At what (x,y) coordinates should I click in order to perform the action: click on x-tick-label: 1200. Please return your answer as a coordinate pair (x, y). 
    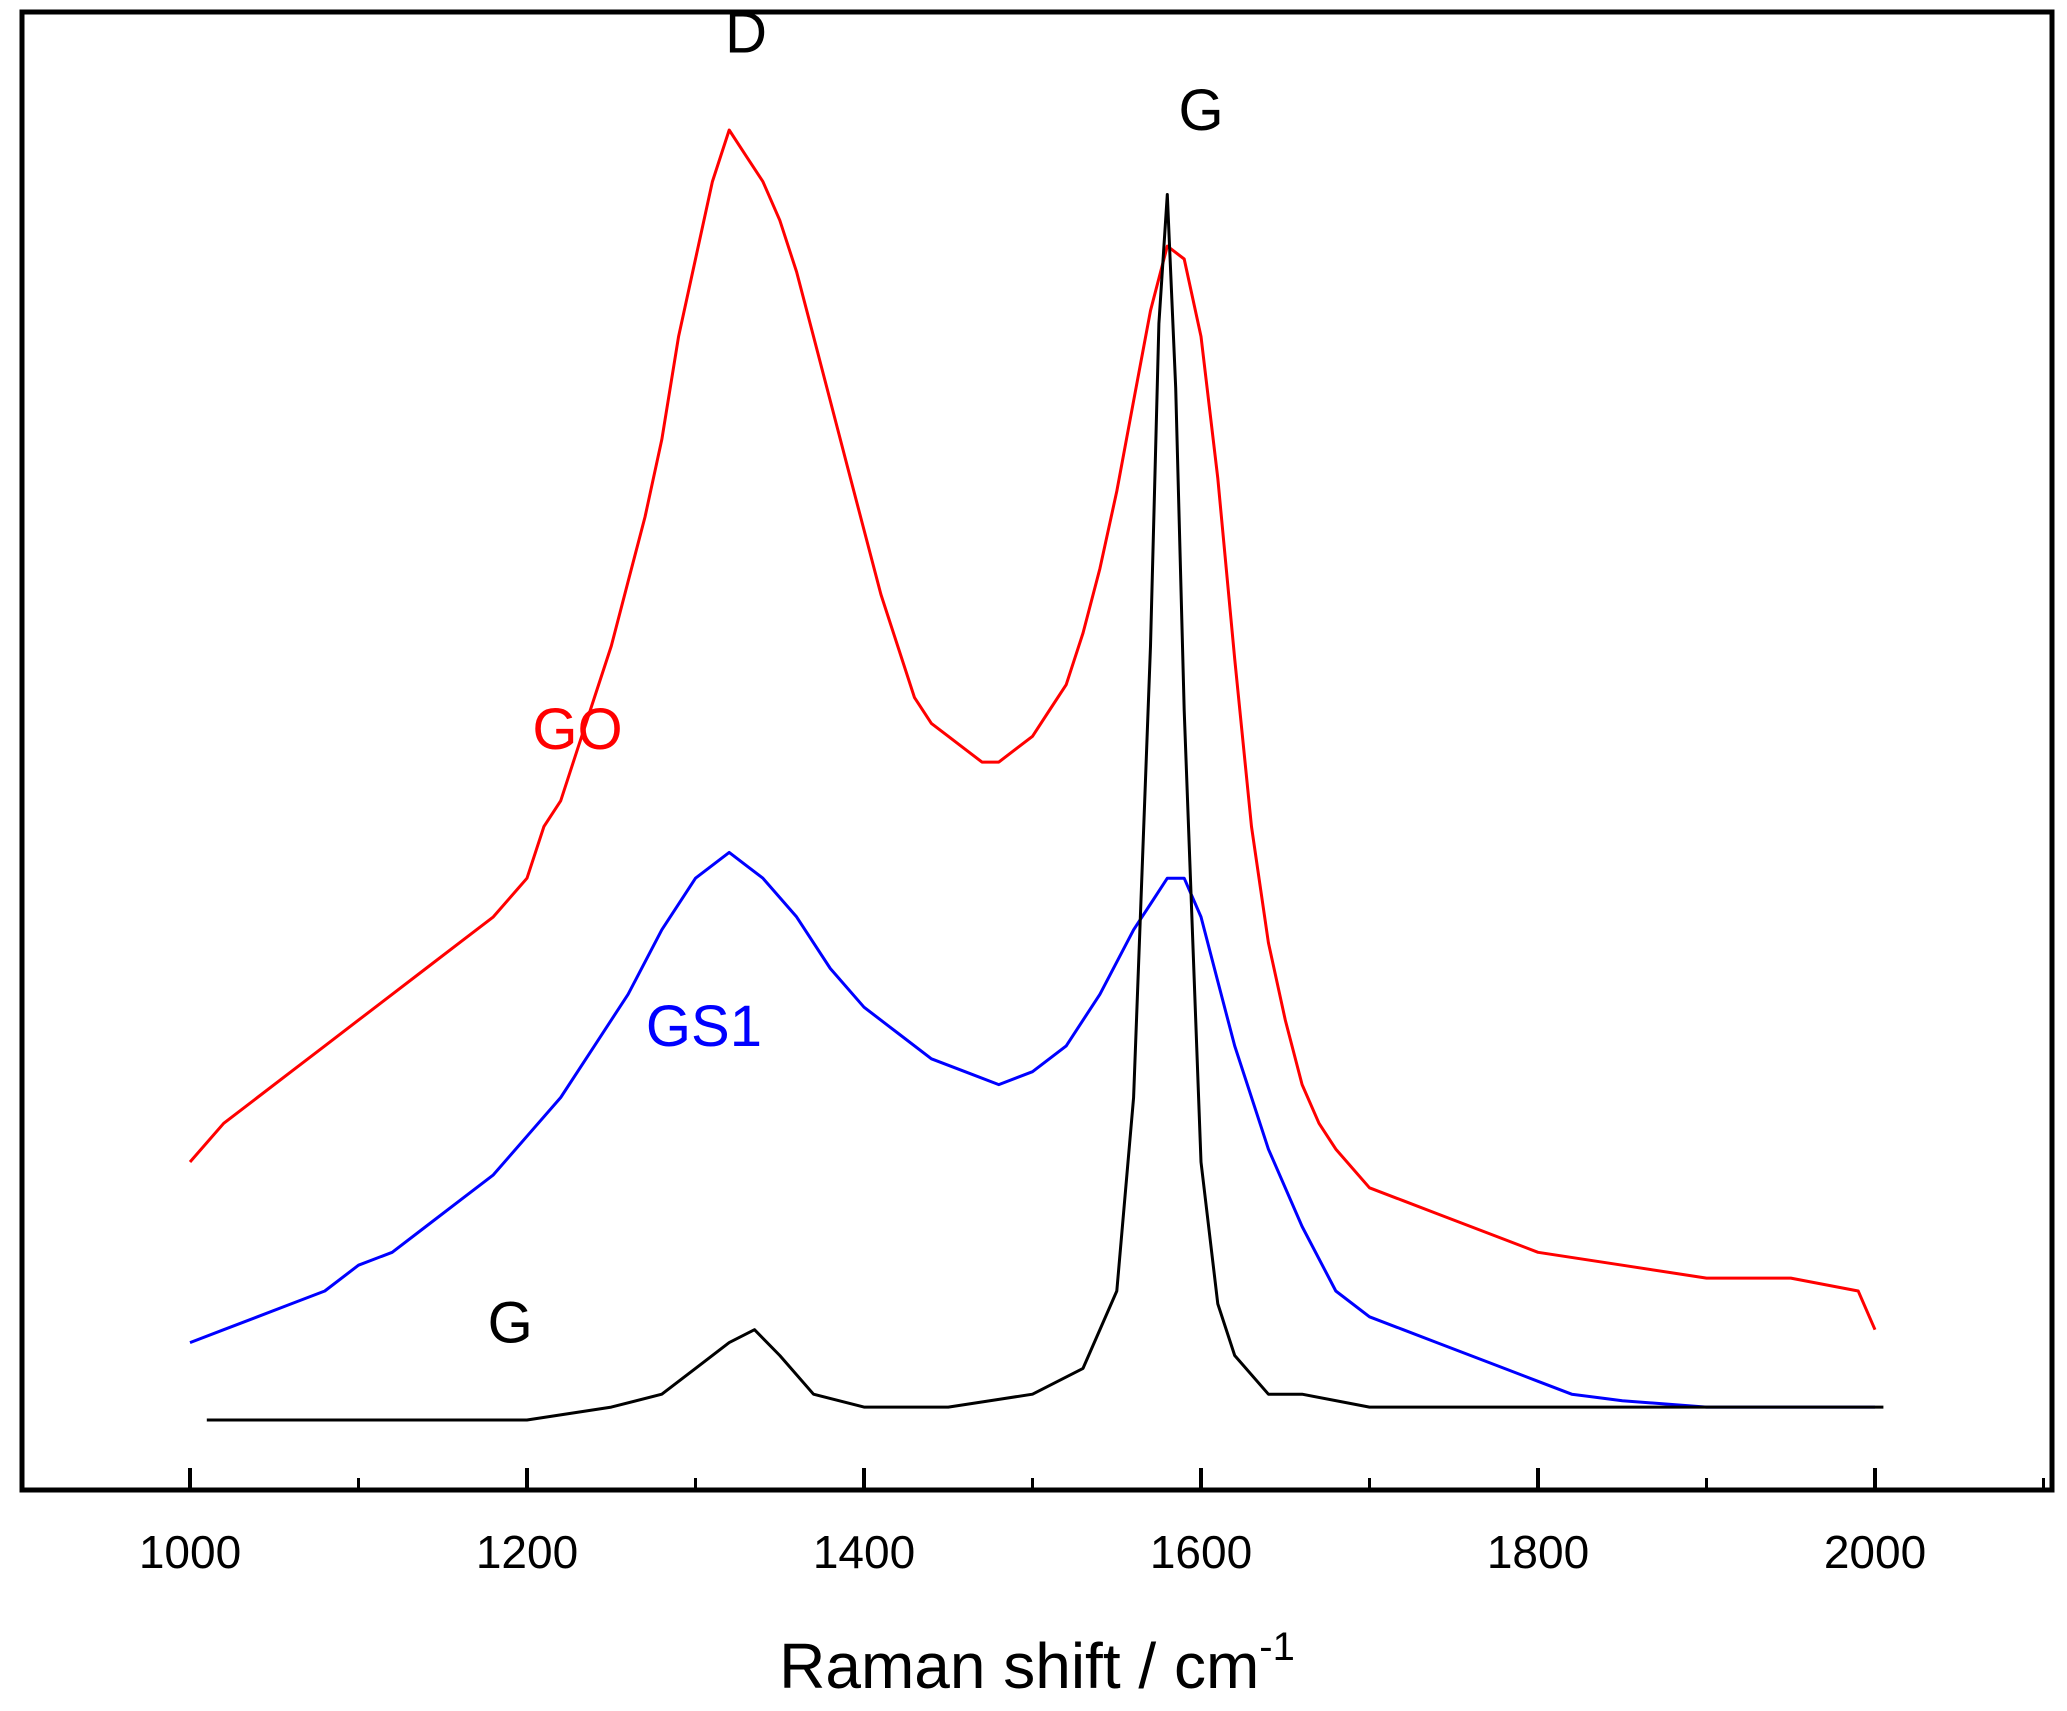
    Looking at the image, I should click on (527, 1552).